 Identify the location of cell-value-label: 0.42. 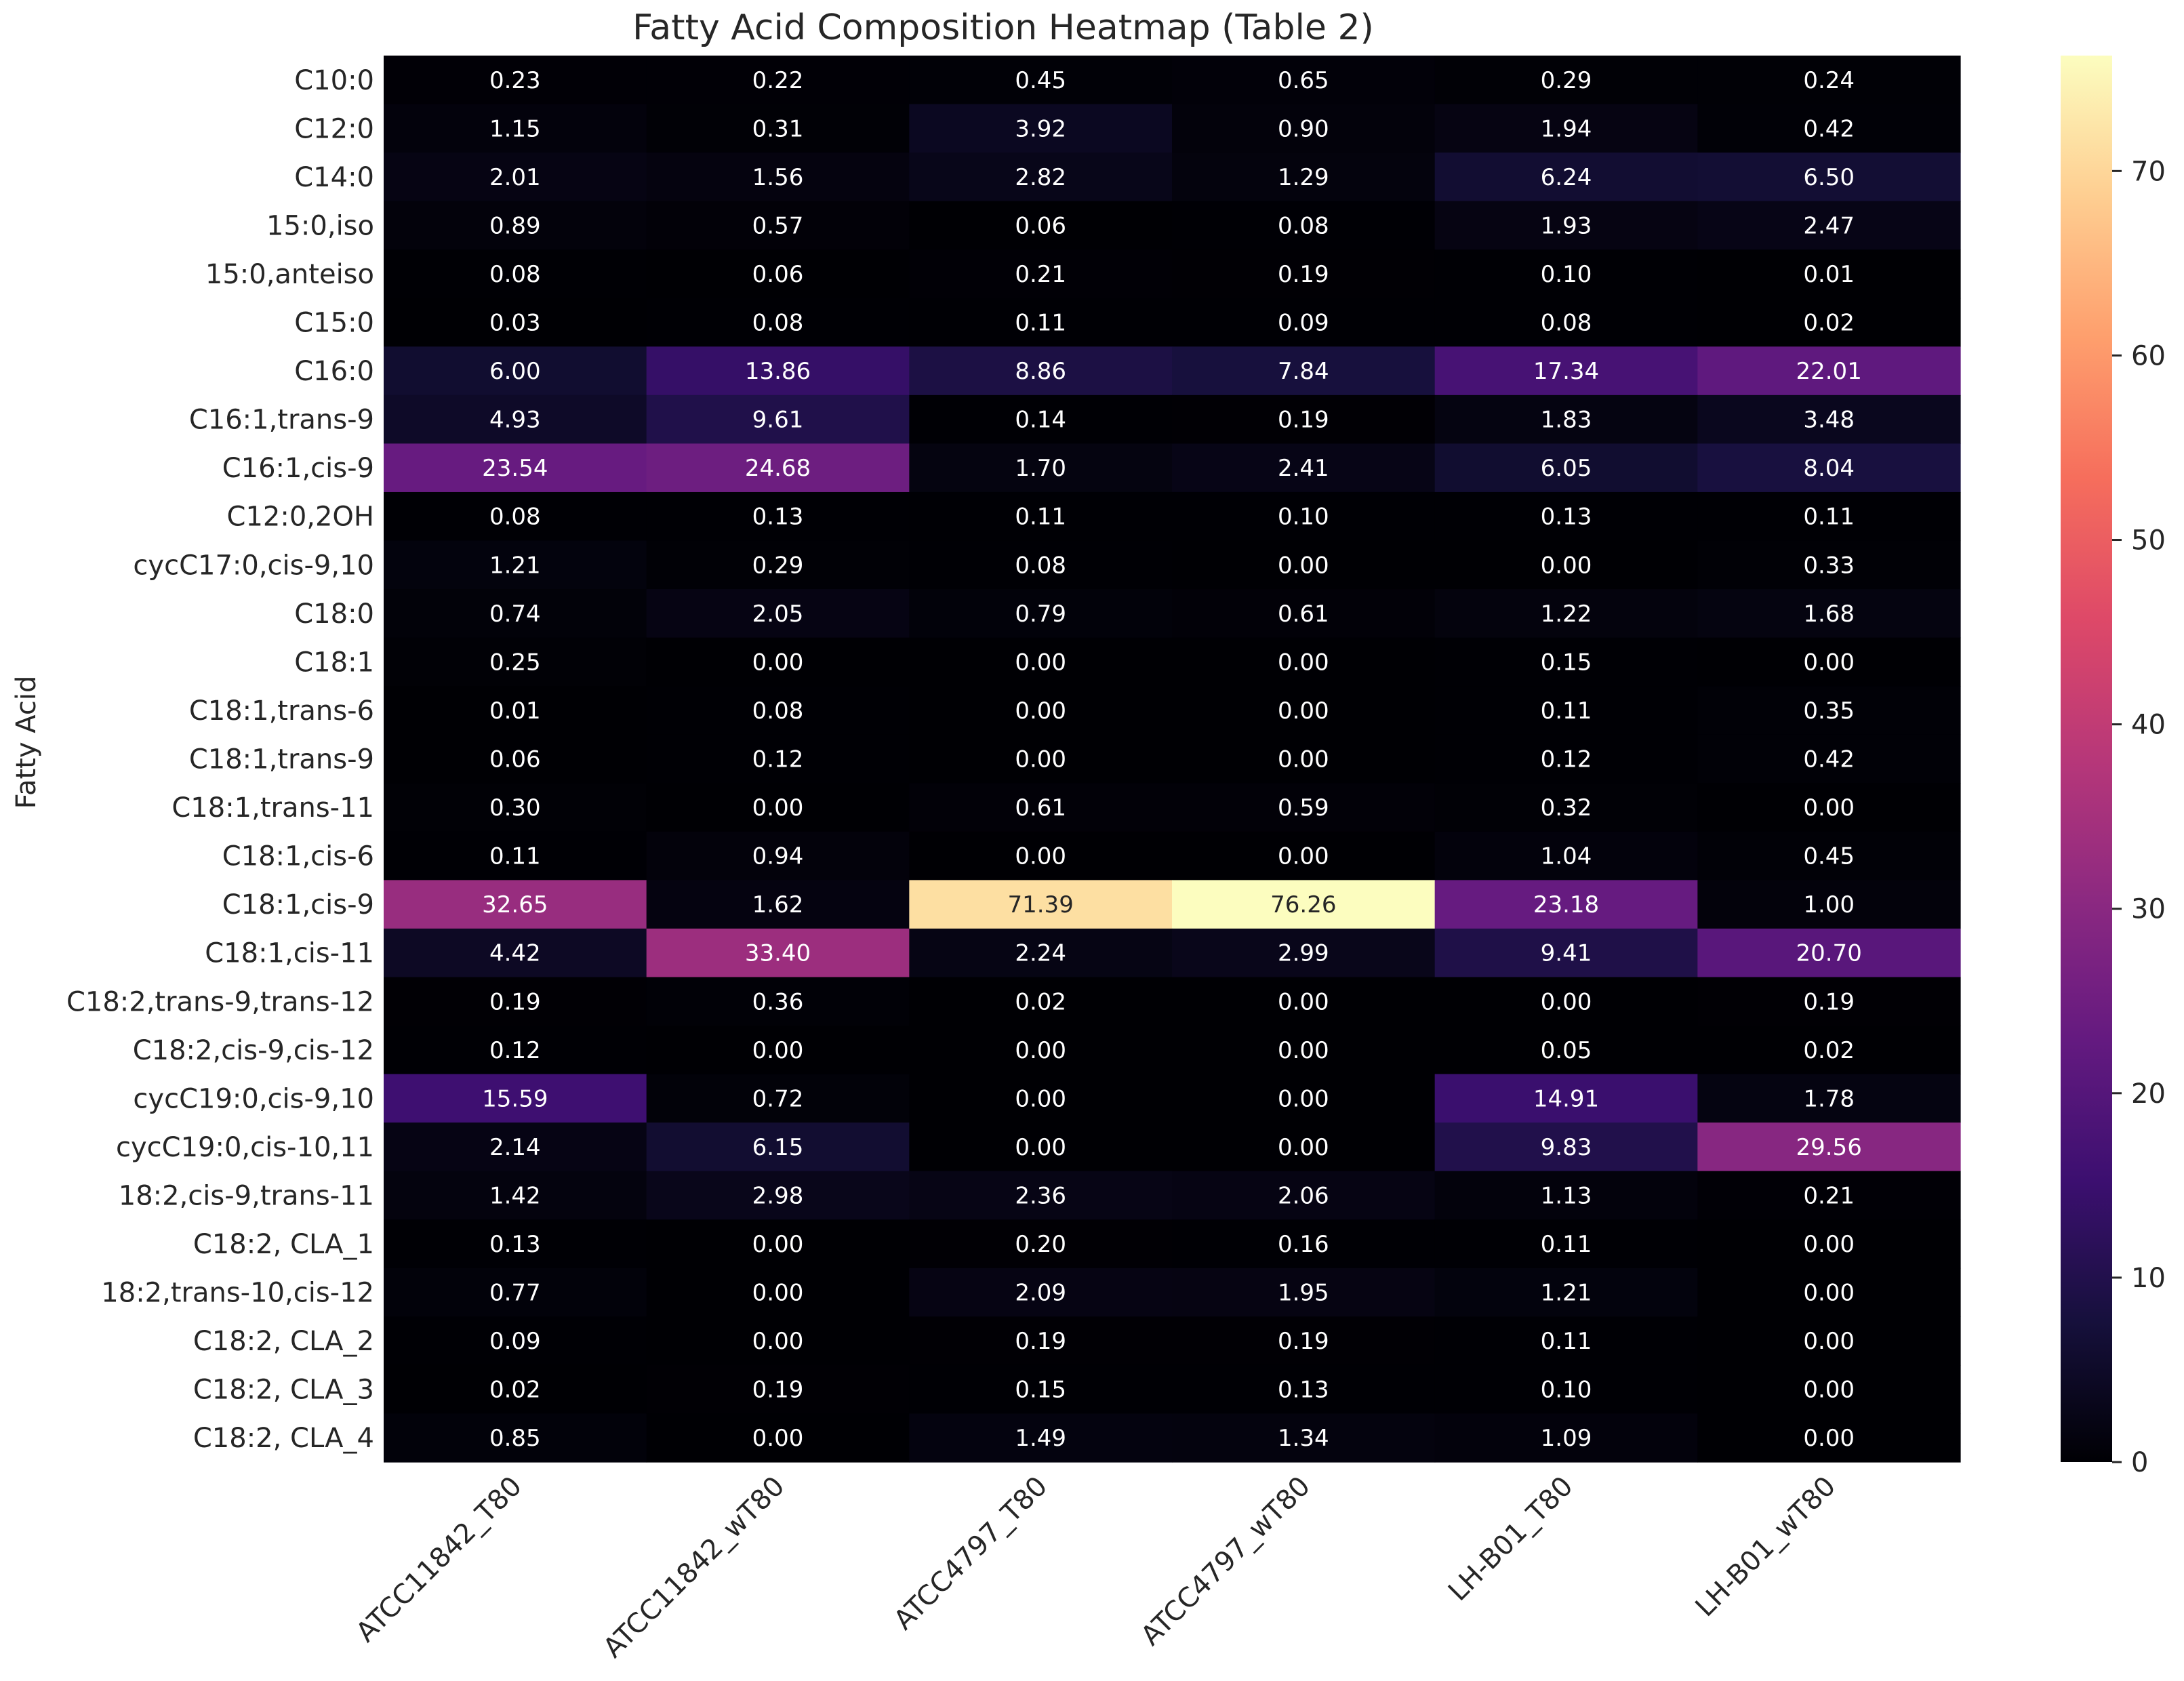
(1829, 759).